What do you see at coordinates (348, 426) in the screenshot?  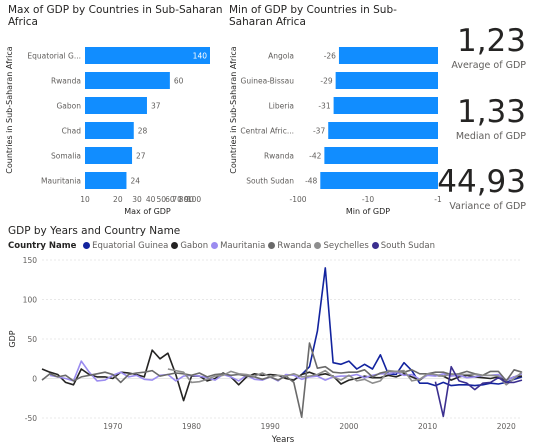 I see `x-tick-label: 2000` at bounding box center [348, 426].